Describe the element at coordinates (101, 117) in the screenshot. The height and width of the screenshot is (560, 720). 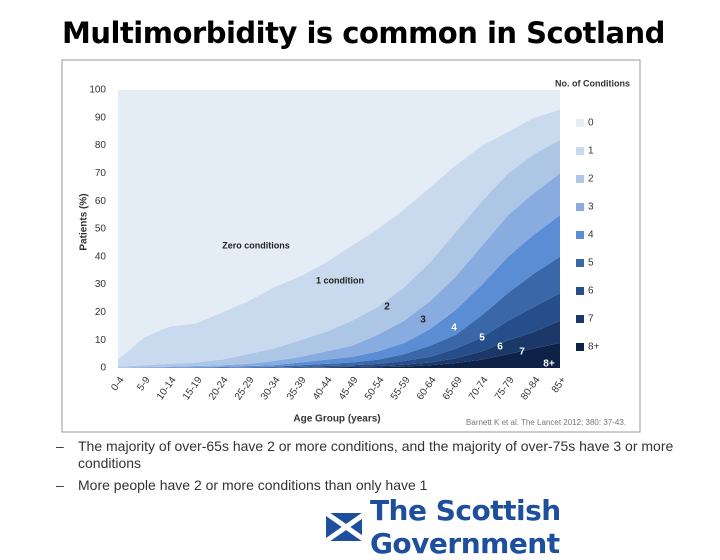
I see `y-tick-label: 90` at that location.